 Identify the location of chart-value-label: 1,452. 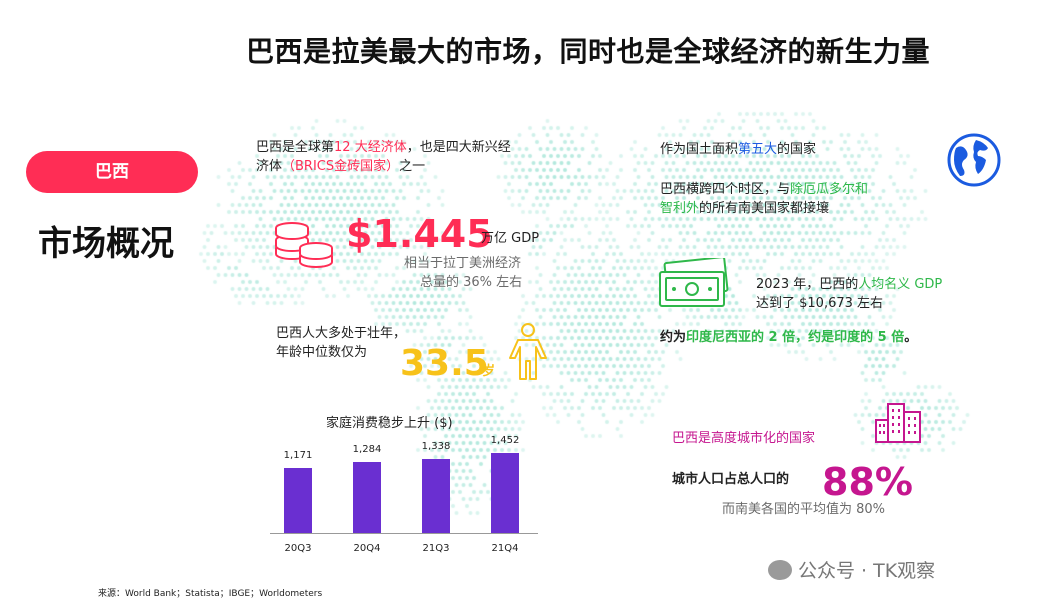
(505, 440).